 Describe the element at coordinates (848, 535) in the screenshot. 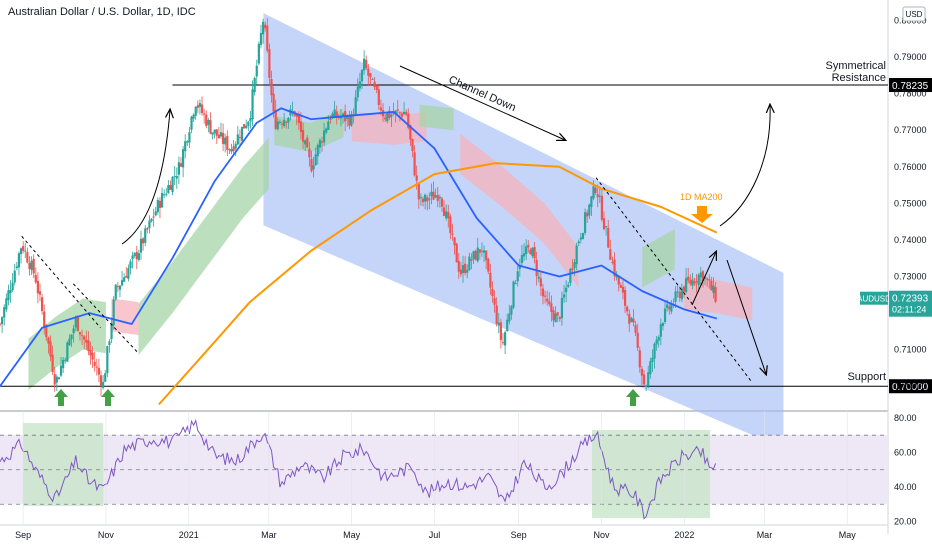

I see `x-tick-label-10: May` at that location.